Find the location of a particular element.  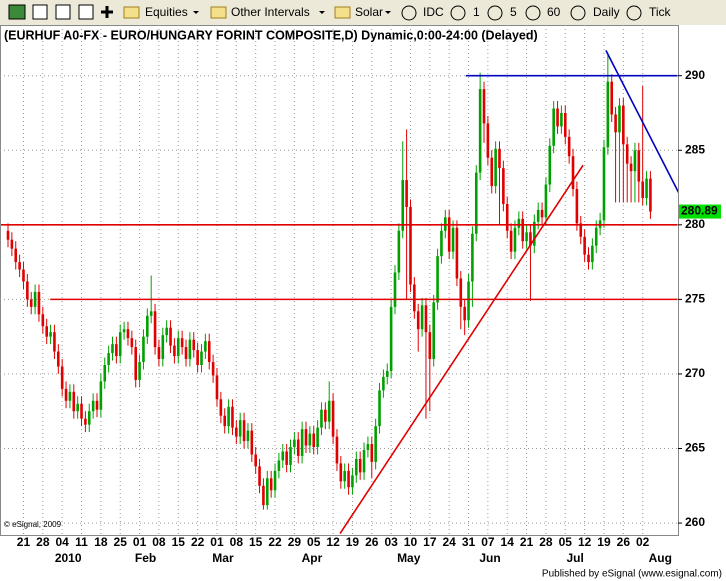

menu-item: 1 is located at coordinates (476, 12).